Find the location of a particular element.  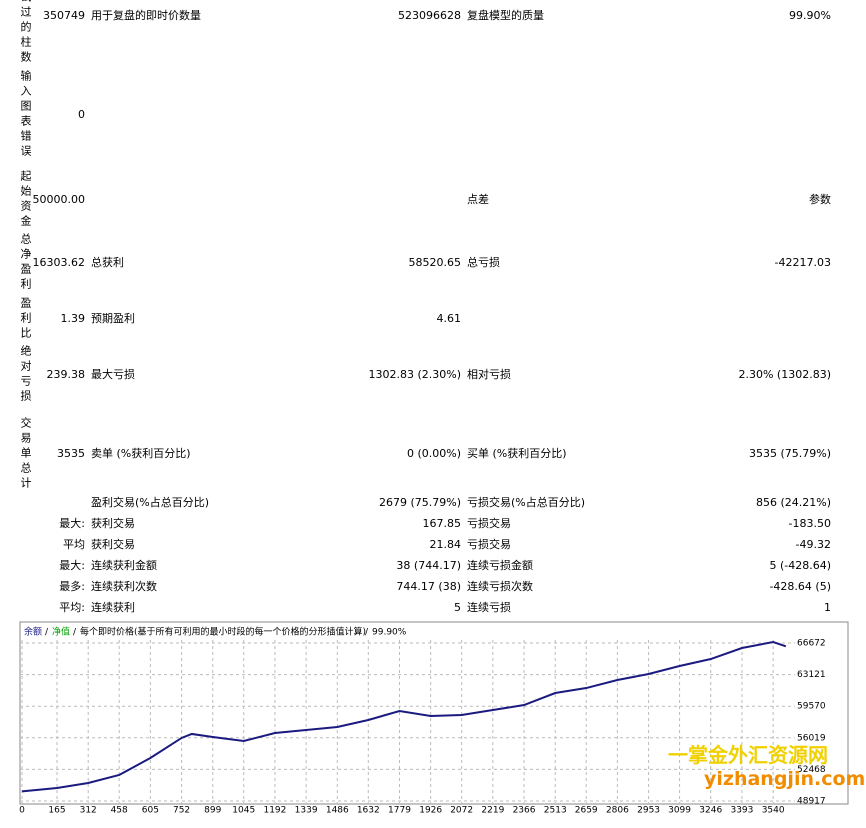

x-tick-label: 3540 is located at coordinates (773, 811).